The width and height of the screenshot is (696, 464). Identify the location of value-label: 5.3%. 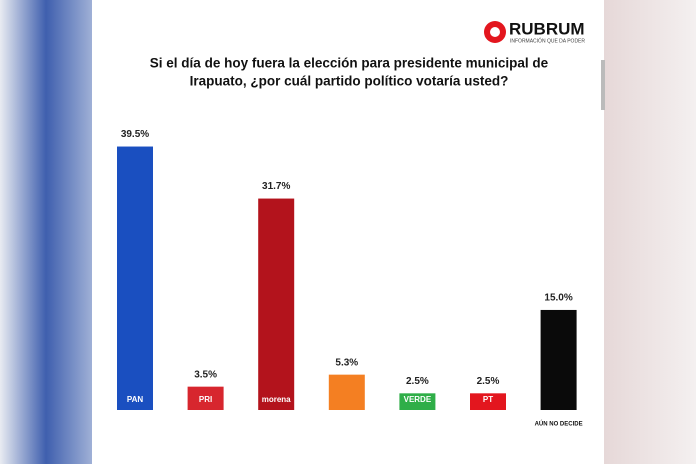
(346, 362).